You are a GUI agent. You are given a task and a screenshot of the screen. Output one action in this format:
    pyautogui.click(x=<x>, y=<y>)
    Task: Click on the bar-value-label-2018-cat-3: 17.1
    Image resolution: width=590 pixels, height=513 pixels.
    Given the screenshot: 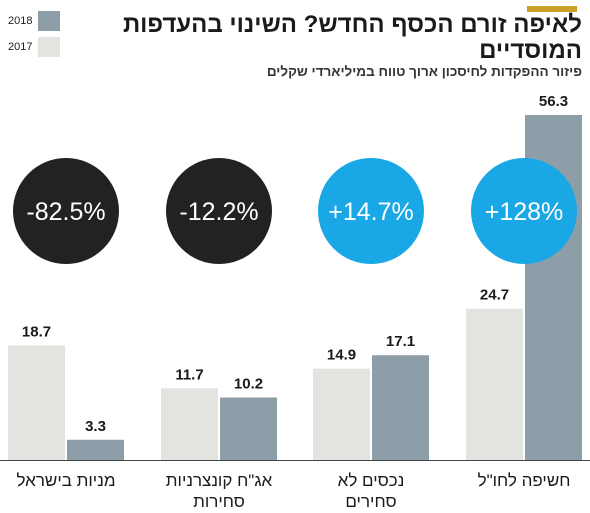 What is the action you would take?
    pyautogui.click(x=400, y=341)
    